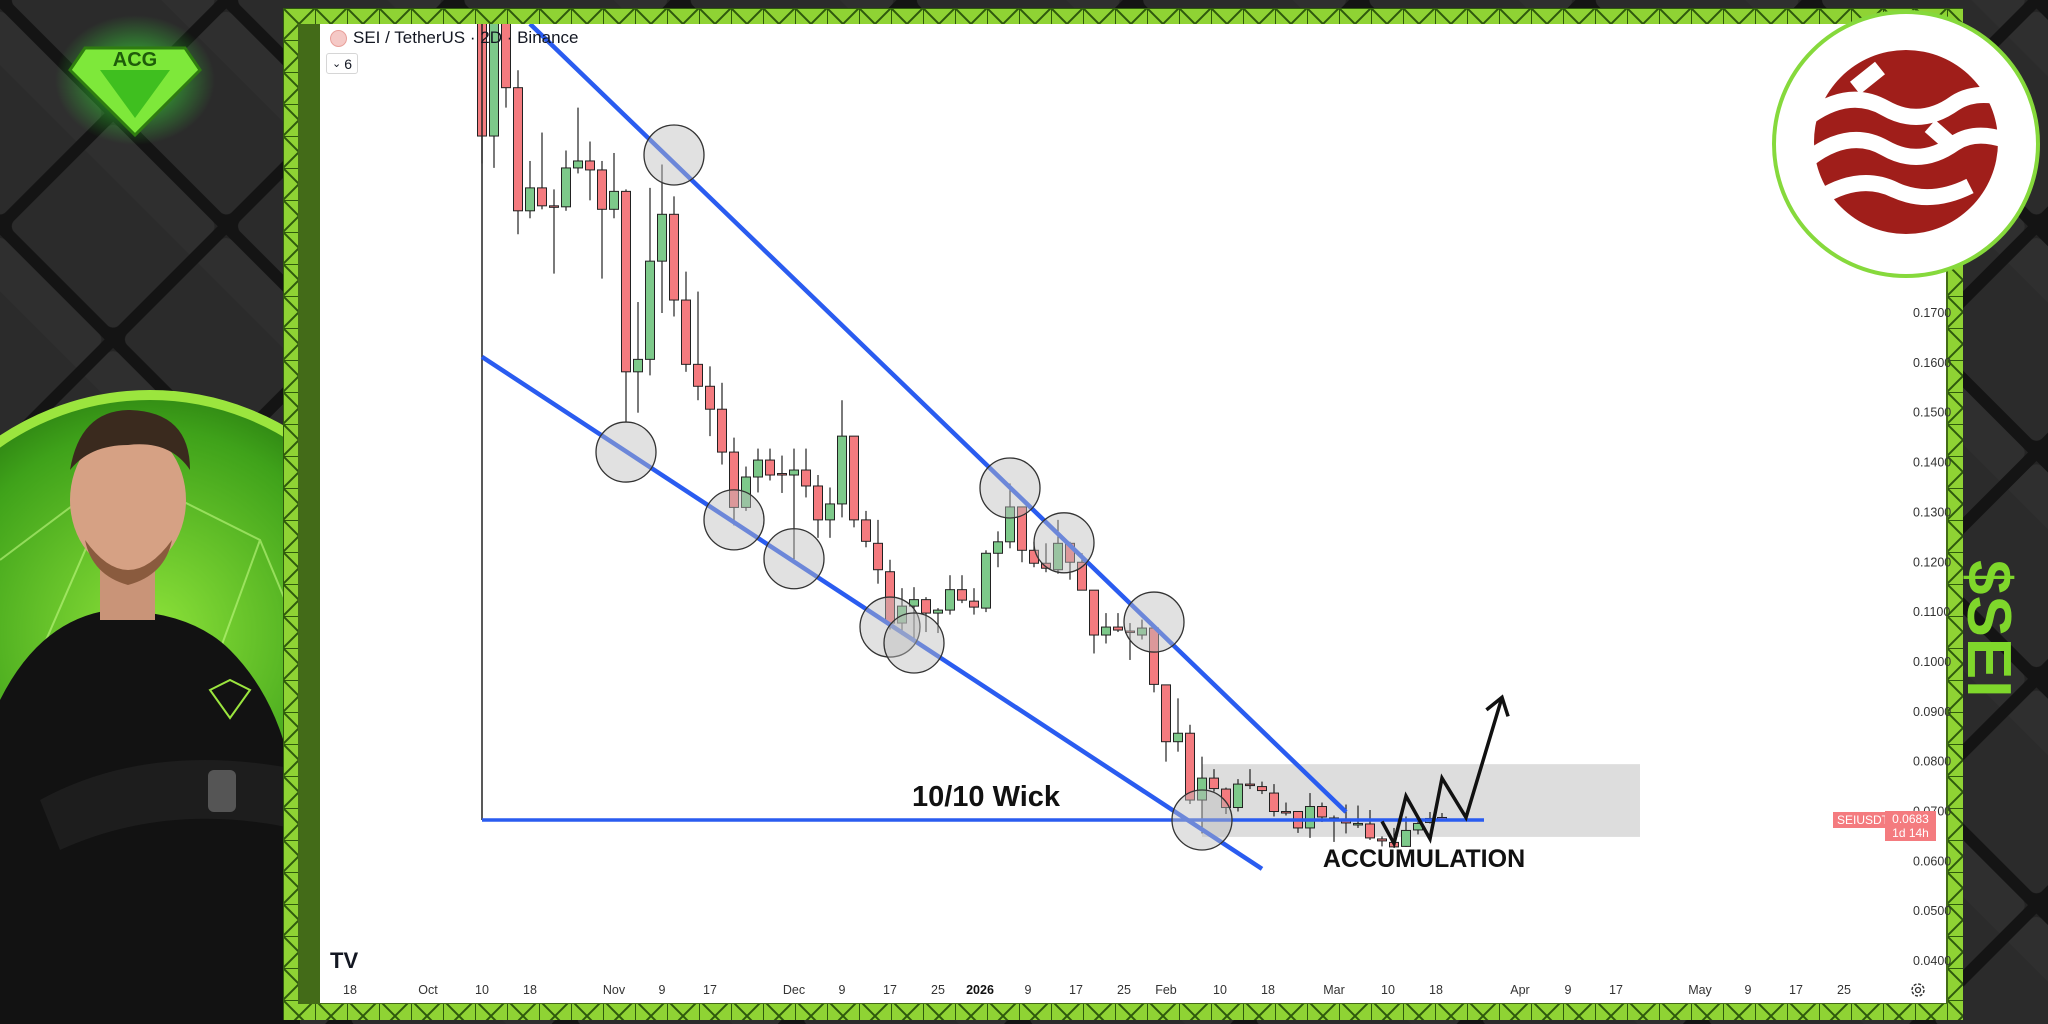  What do you see at coordinates (1424, 859) in the screenshot?
I see `accumulation-label: ACCUMULATION` at bounding box center [1424, 859].